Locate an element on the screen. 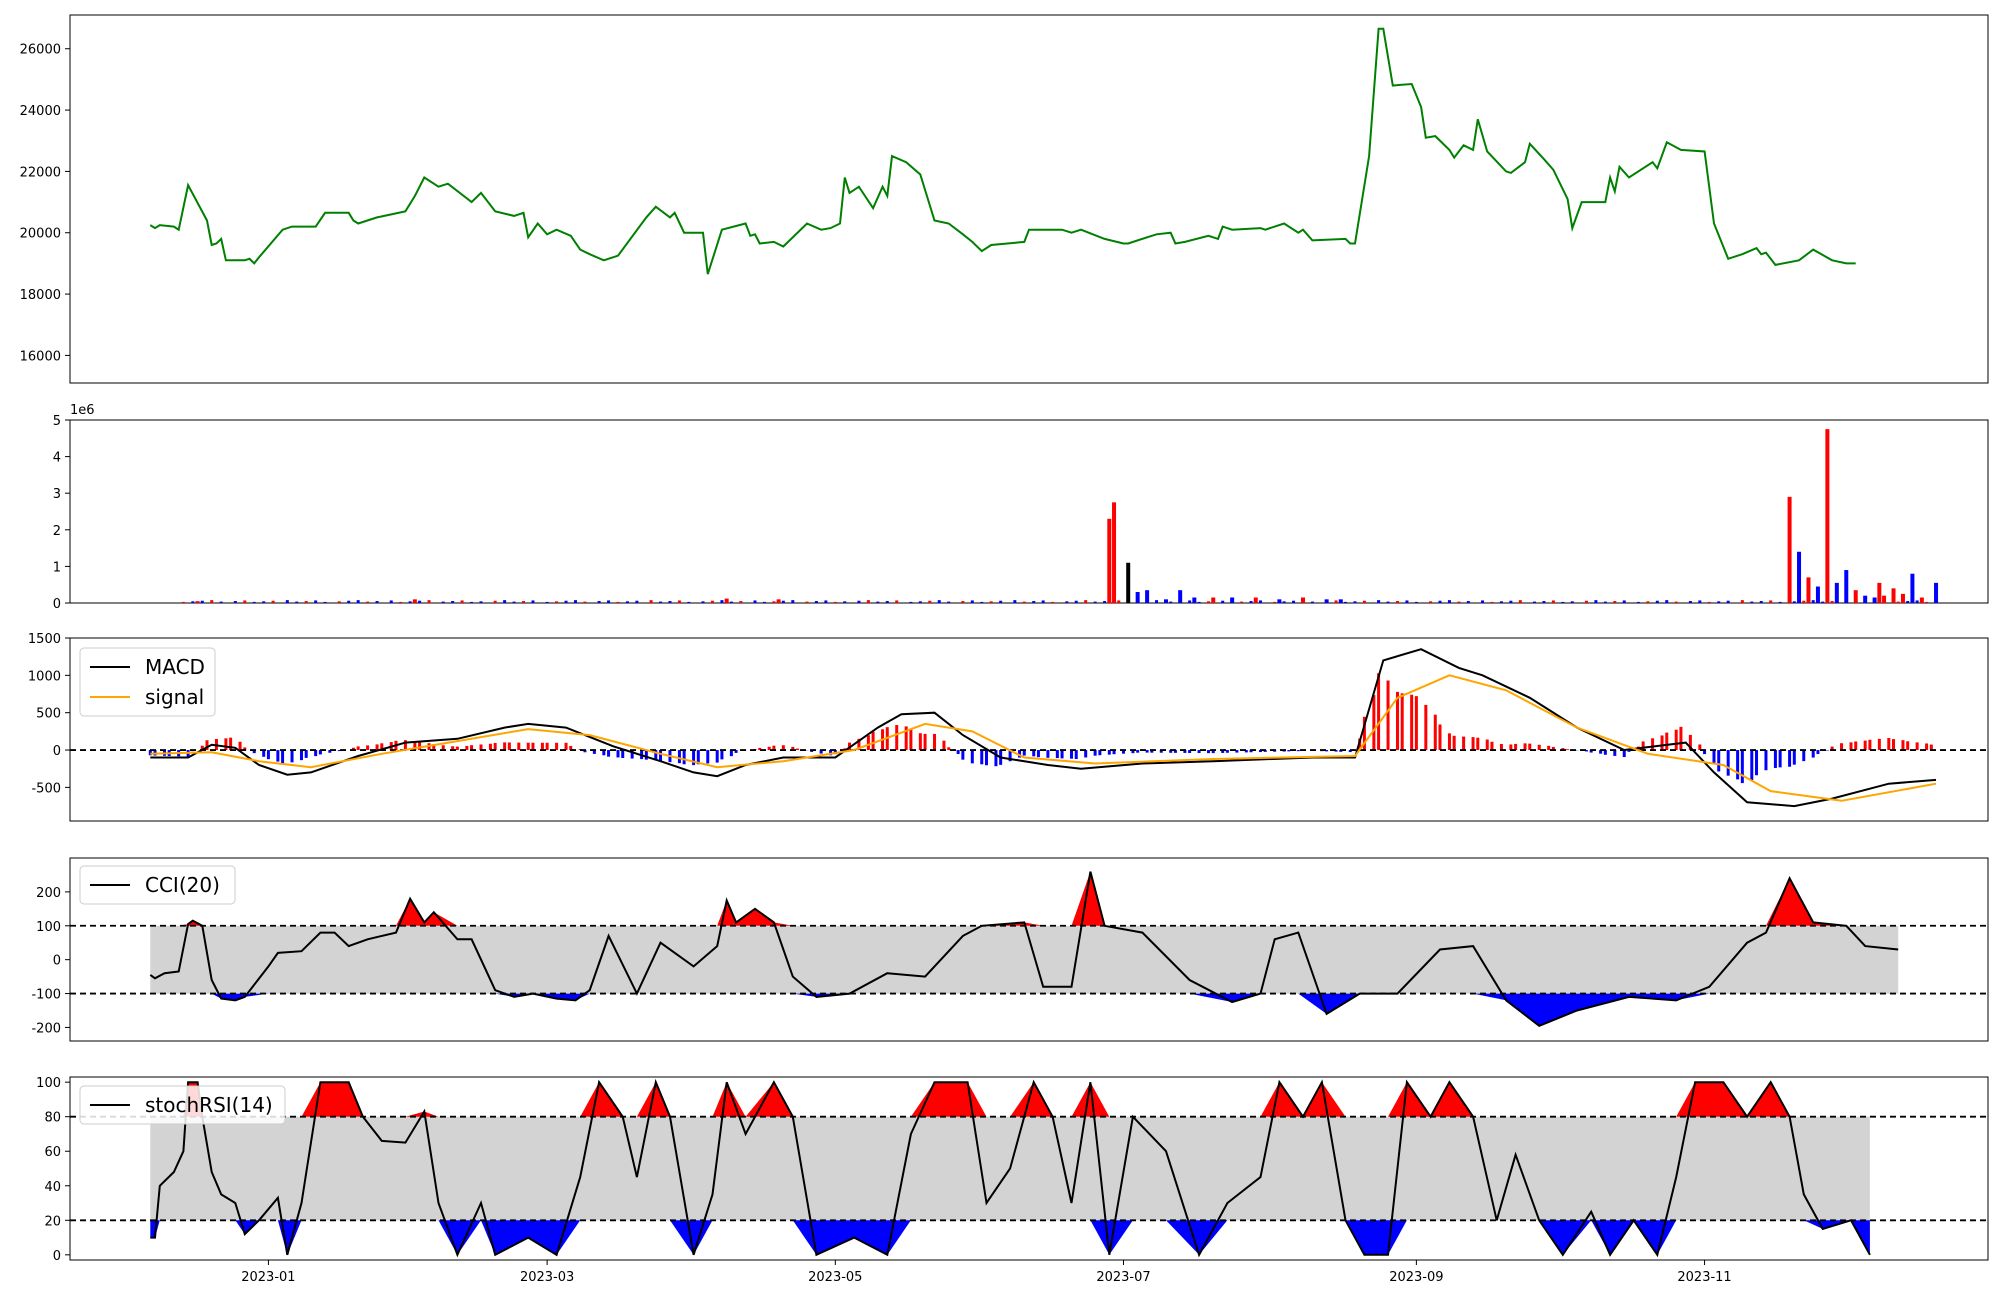 The width and height of the screenshot is (2000, 1300). macd-line is located at coordinates (1043, 728).